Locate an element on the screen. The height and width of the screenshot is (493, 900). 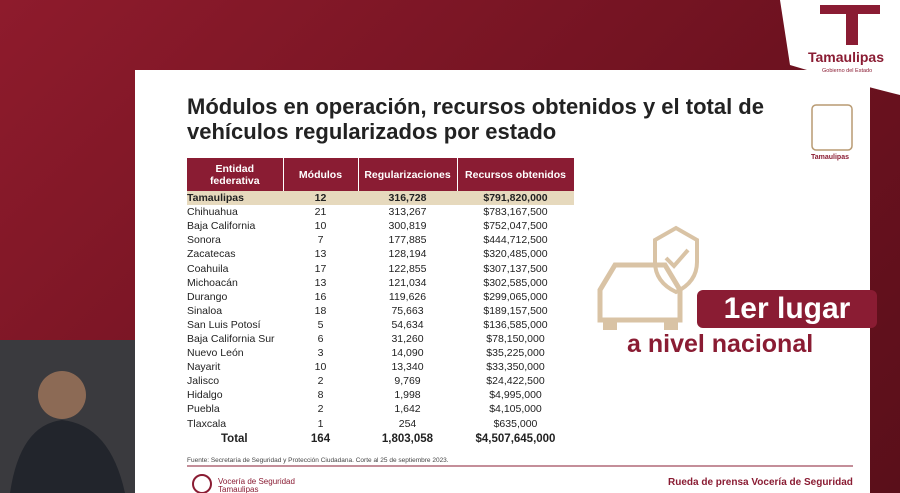
table-cell: Jalisco is located at coordinates (203, 381).